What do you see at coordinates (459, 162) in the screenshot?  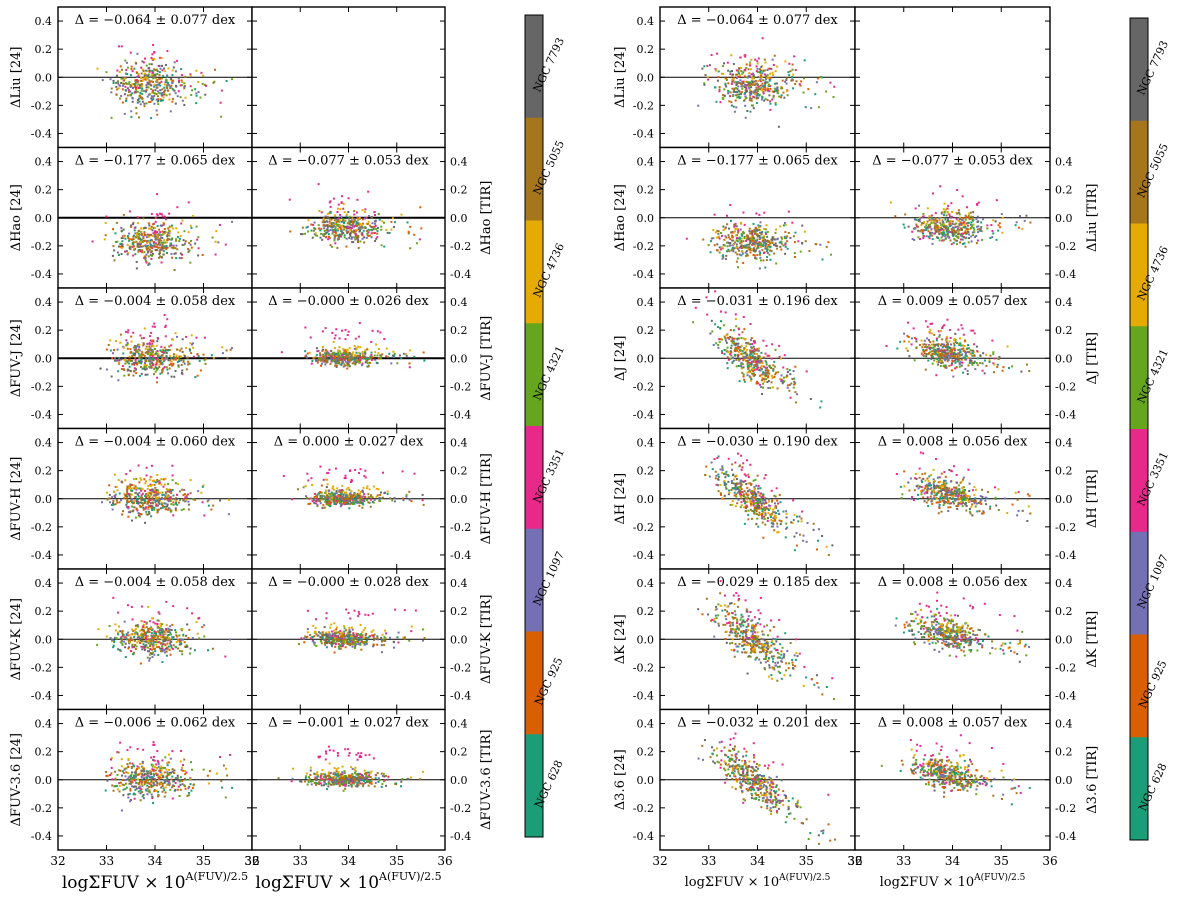 I see `y-tick-label: 0.4` at bounding box center [459, 162].